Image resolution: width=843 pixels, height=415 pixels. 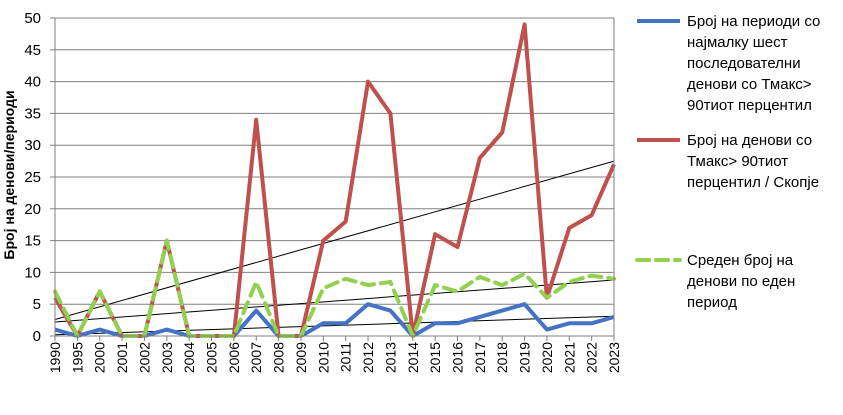 What do you see at coordinates (390, 357) in the screenshot?
I see `x-tick-label: 2013` at bounding box center [390, 357].